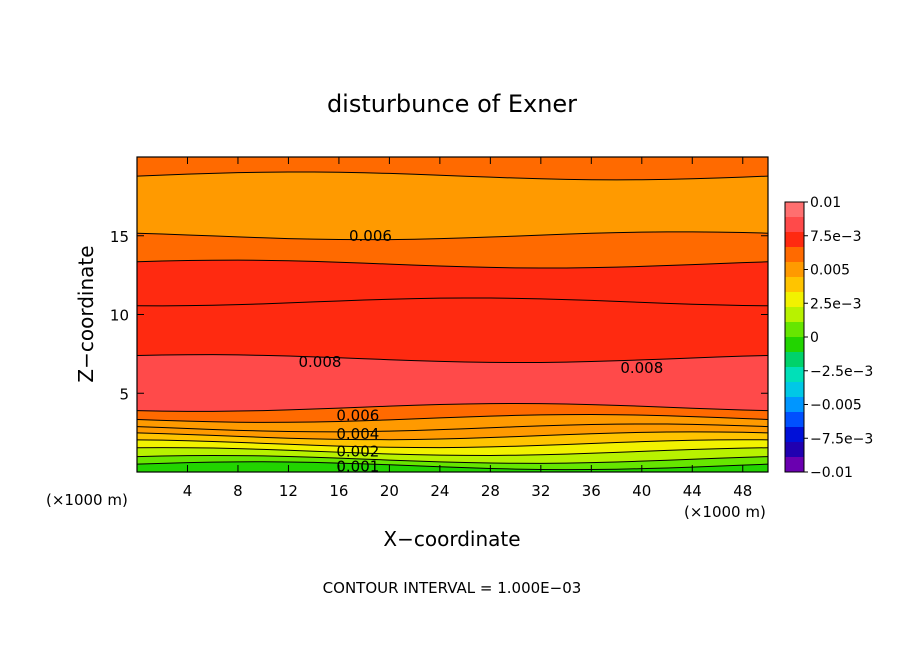 The width and height of the screenshot is (904, 654). I want to click on x-axis-label: X−coordinate, so click(451, 539).